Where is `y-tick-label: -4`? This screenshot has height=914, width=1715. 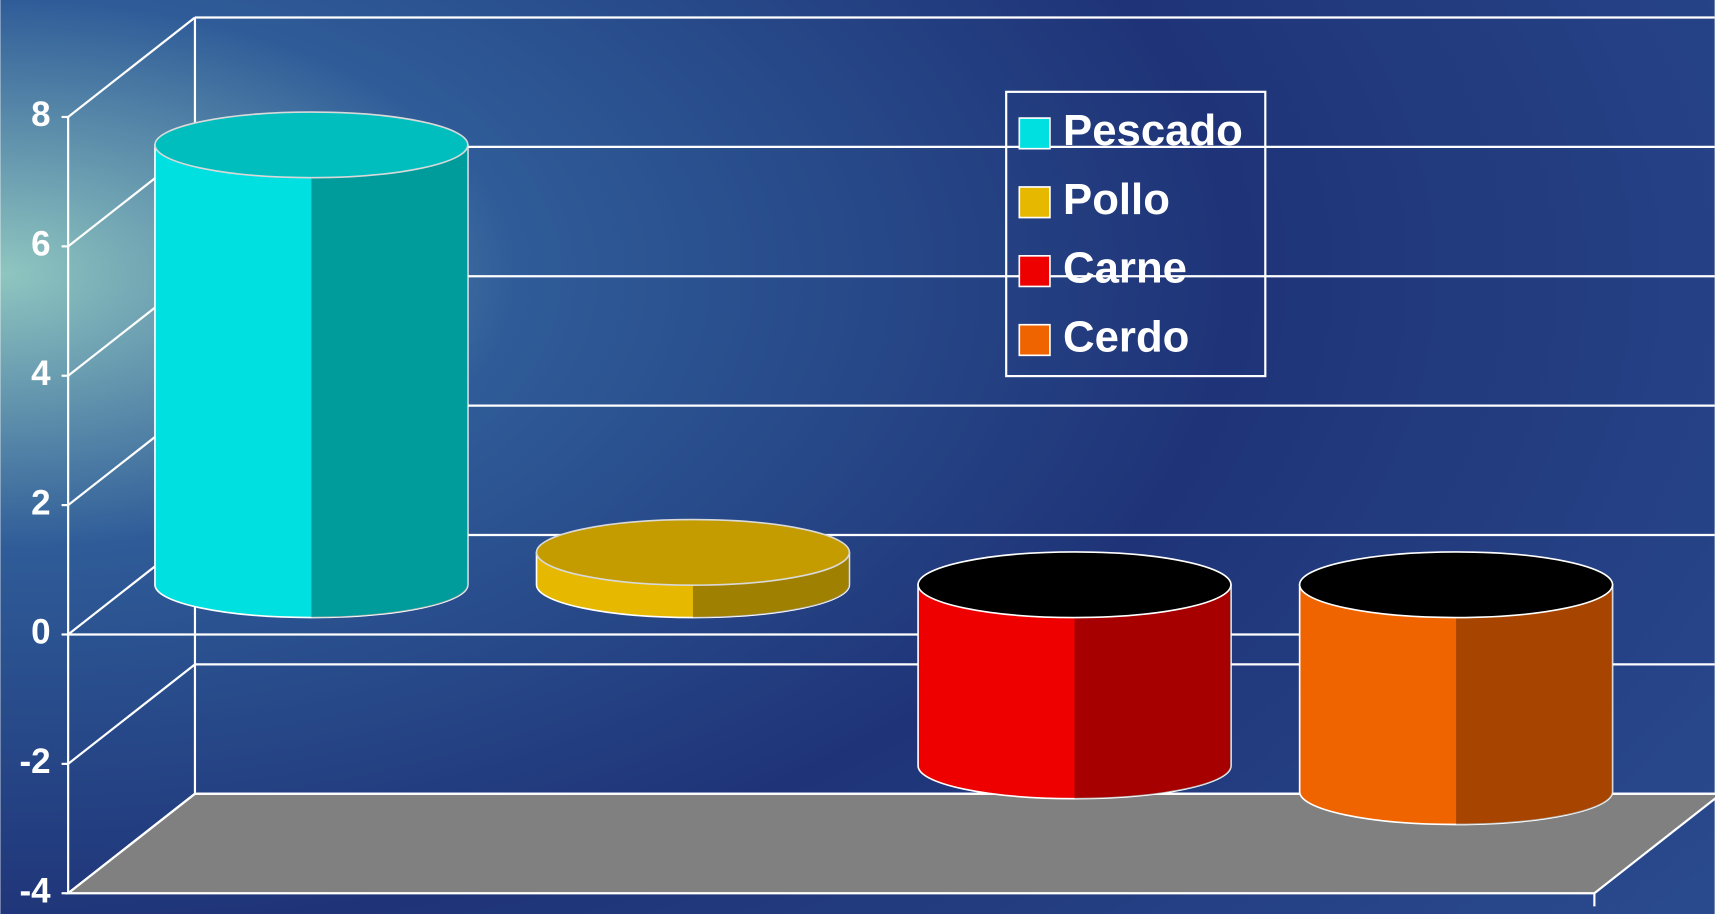
y-tick-label: -4 is located at coordinates (36, 890).